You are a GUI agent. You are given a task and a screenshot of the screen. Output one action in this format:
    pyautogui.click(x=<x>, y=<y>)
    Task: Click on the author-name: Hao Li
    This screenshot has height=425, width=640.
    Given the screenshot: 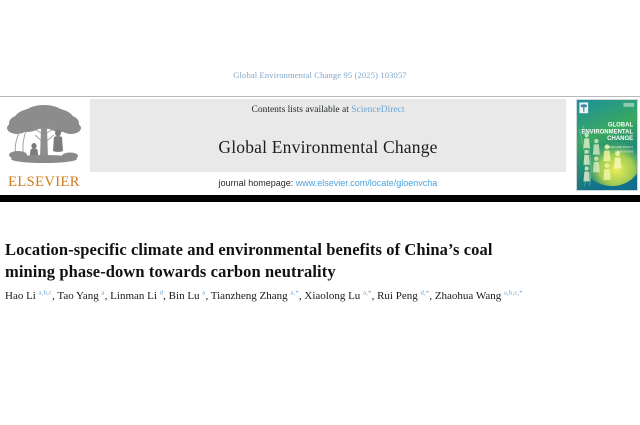 What is the action you would take?
    pyautogui.click(x=22, y=296)
    